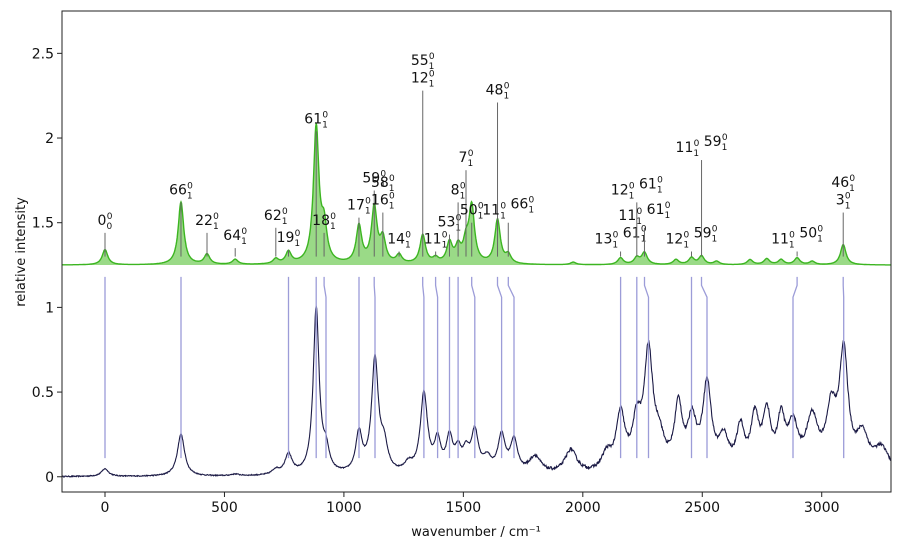 This screenshot has height=549, width=902. Describe the element at coordinates (472, 212) in the screenshot. I see `peak-label: 5010` at that location.